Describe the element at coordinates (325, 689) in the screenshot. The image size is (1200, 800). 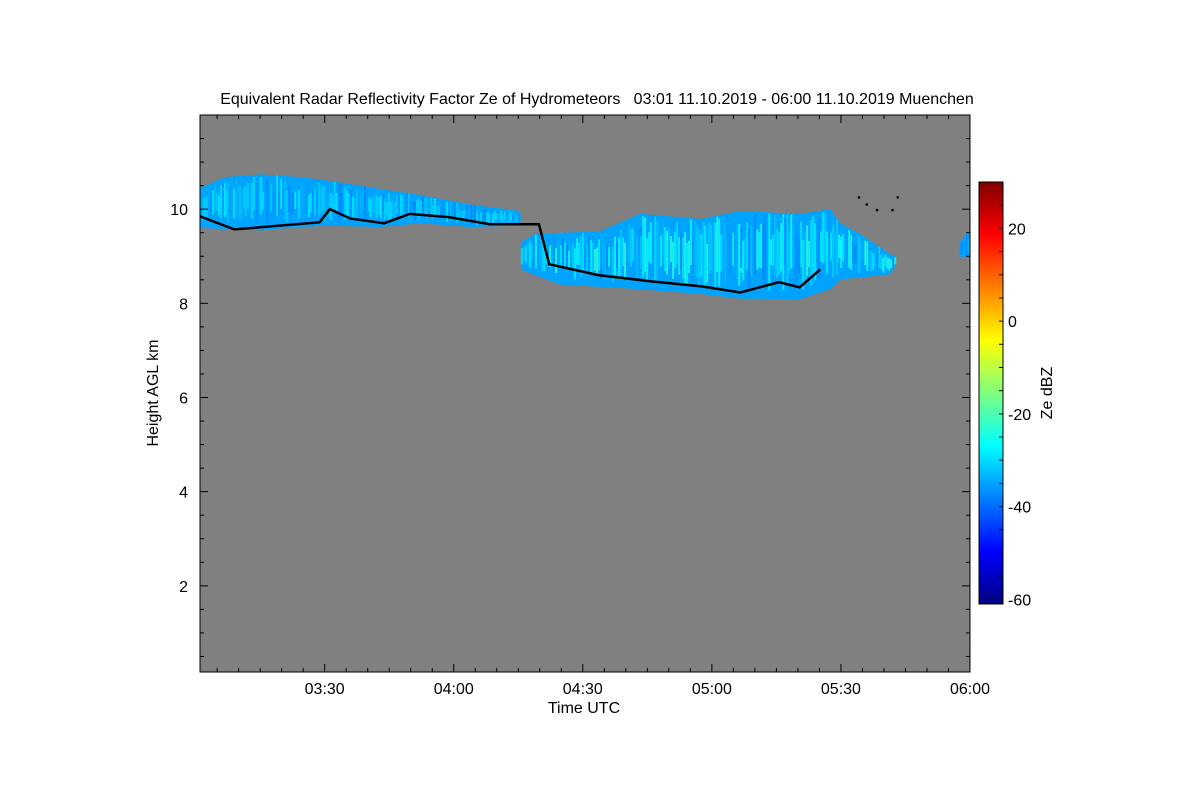
I see `x-tick-label: 03:30` at that location.